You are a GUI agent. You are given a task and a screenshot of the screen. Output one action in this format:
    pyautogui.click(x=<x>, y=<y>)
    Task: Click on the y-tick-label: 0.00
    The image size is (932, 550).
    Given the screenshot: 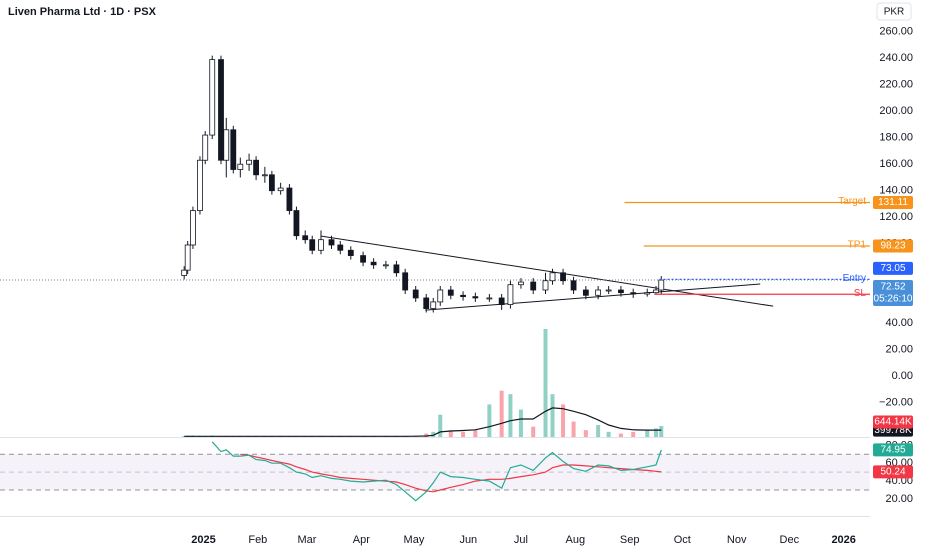 What is the action you would take?
    pyautogui.click(x=902, y=376)
    